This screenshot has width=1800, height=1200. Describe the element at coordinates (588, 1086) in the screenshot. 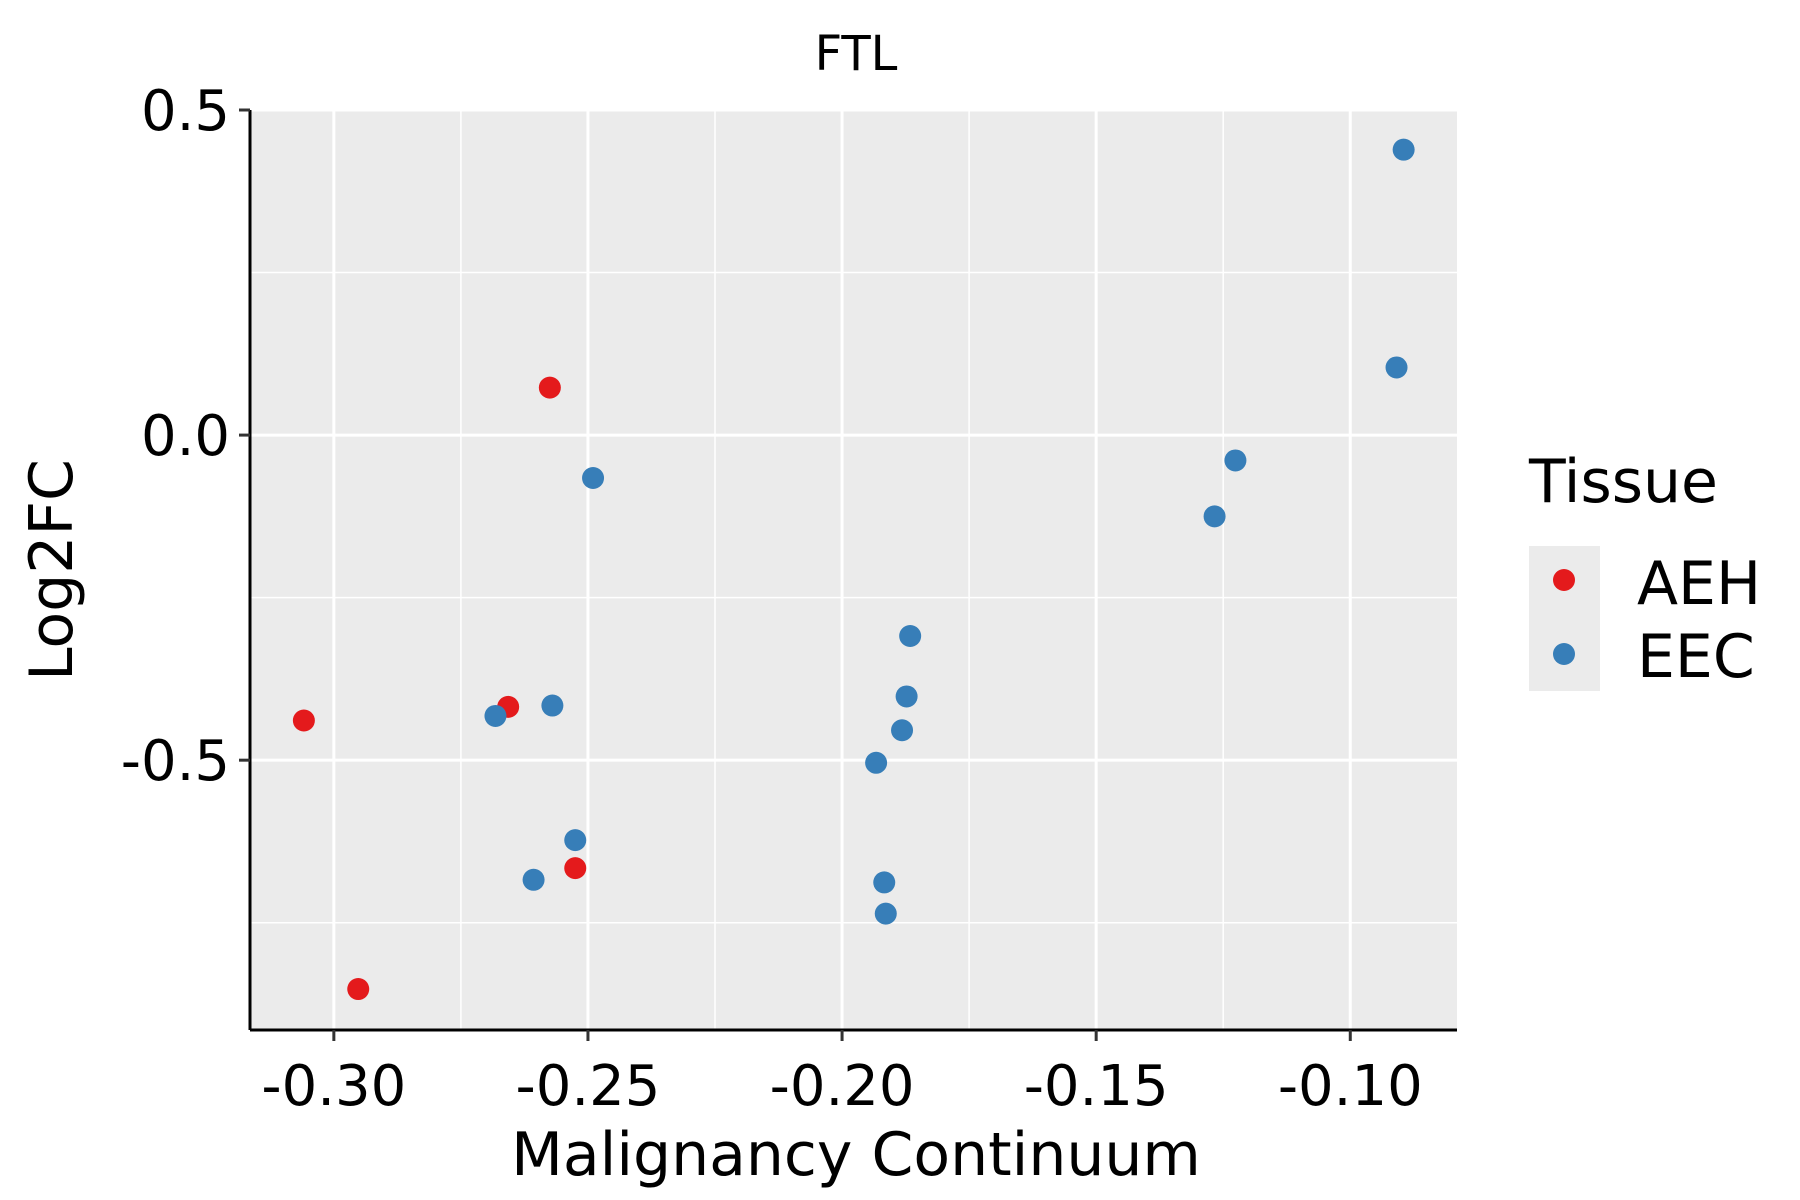

I see `x-tick-label: -0.25` at that location.